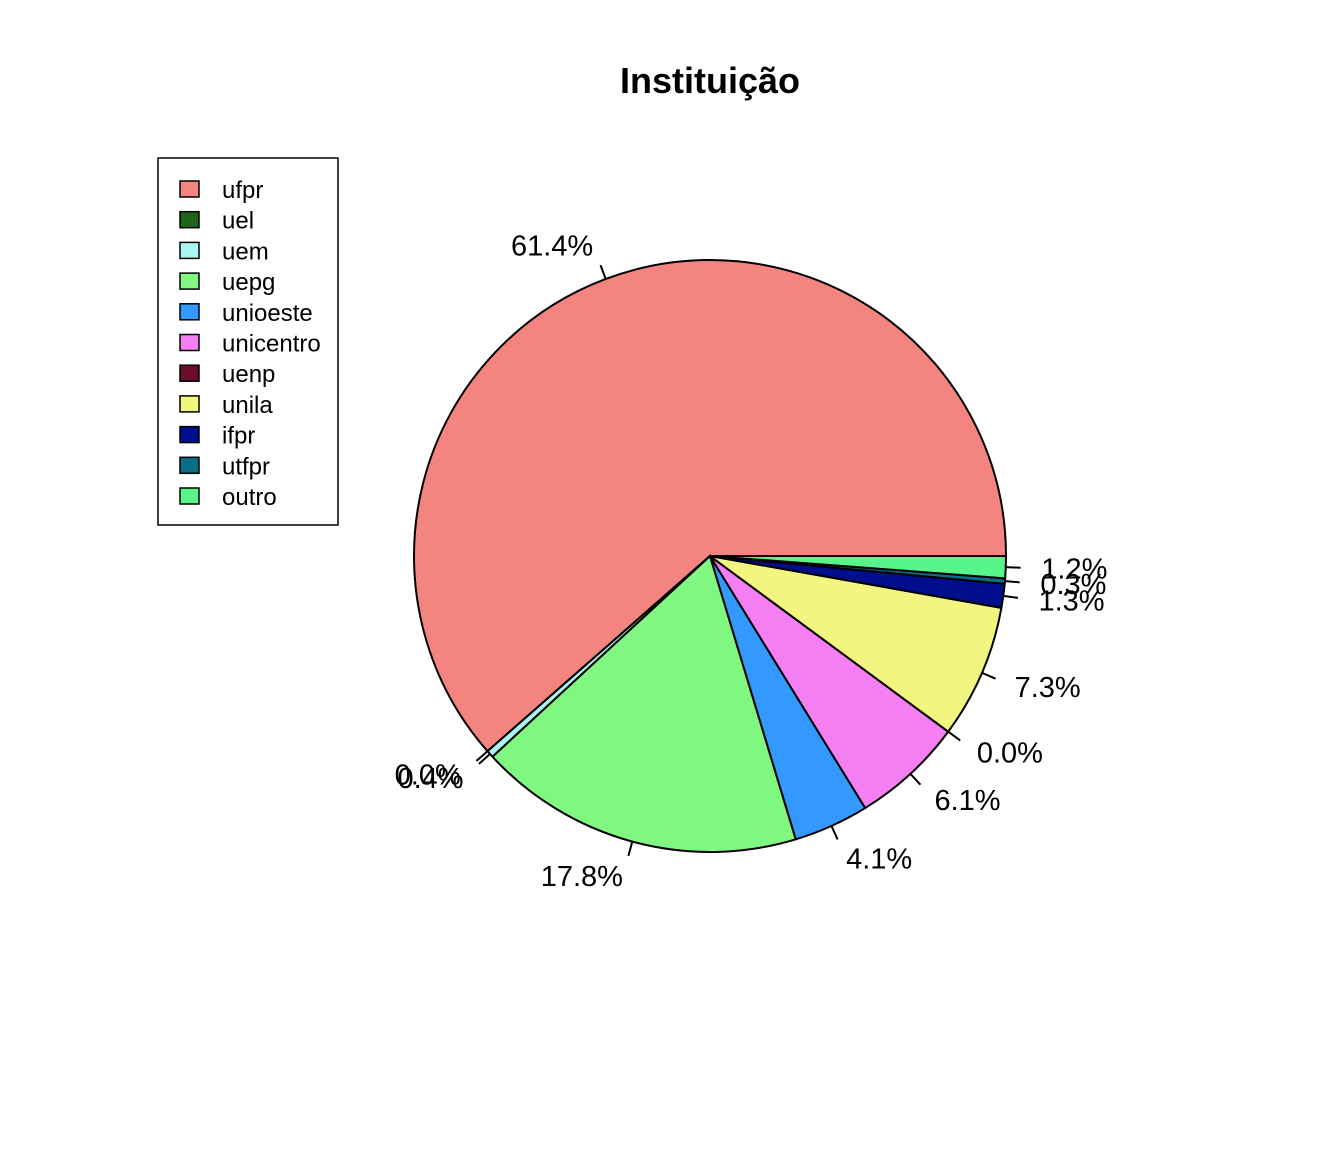  Describe the element at coordinates (189, 496) in the screenshot. I see `legend-swatch-outro` at that location.